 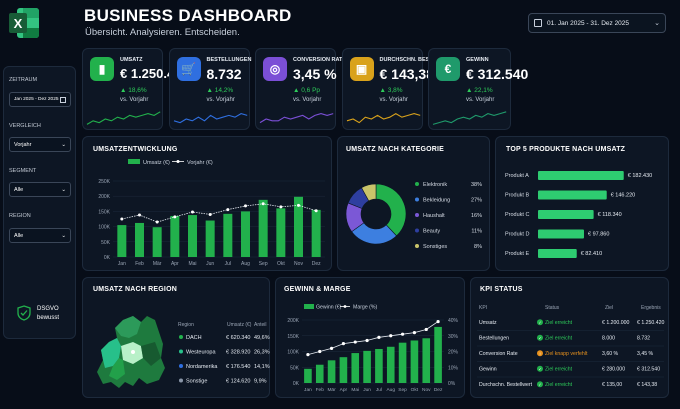 What do you see at coordinates (588, 23) in the screenshot?
I see `date-range-value: 01. Jan 2025 - 31. Dez 2025` at bounding box center [588, 23].